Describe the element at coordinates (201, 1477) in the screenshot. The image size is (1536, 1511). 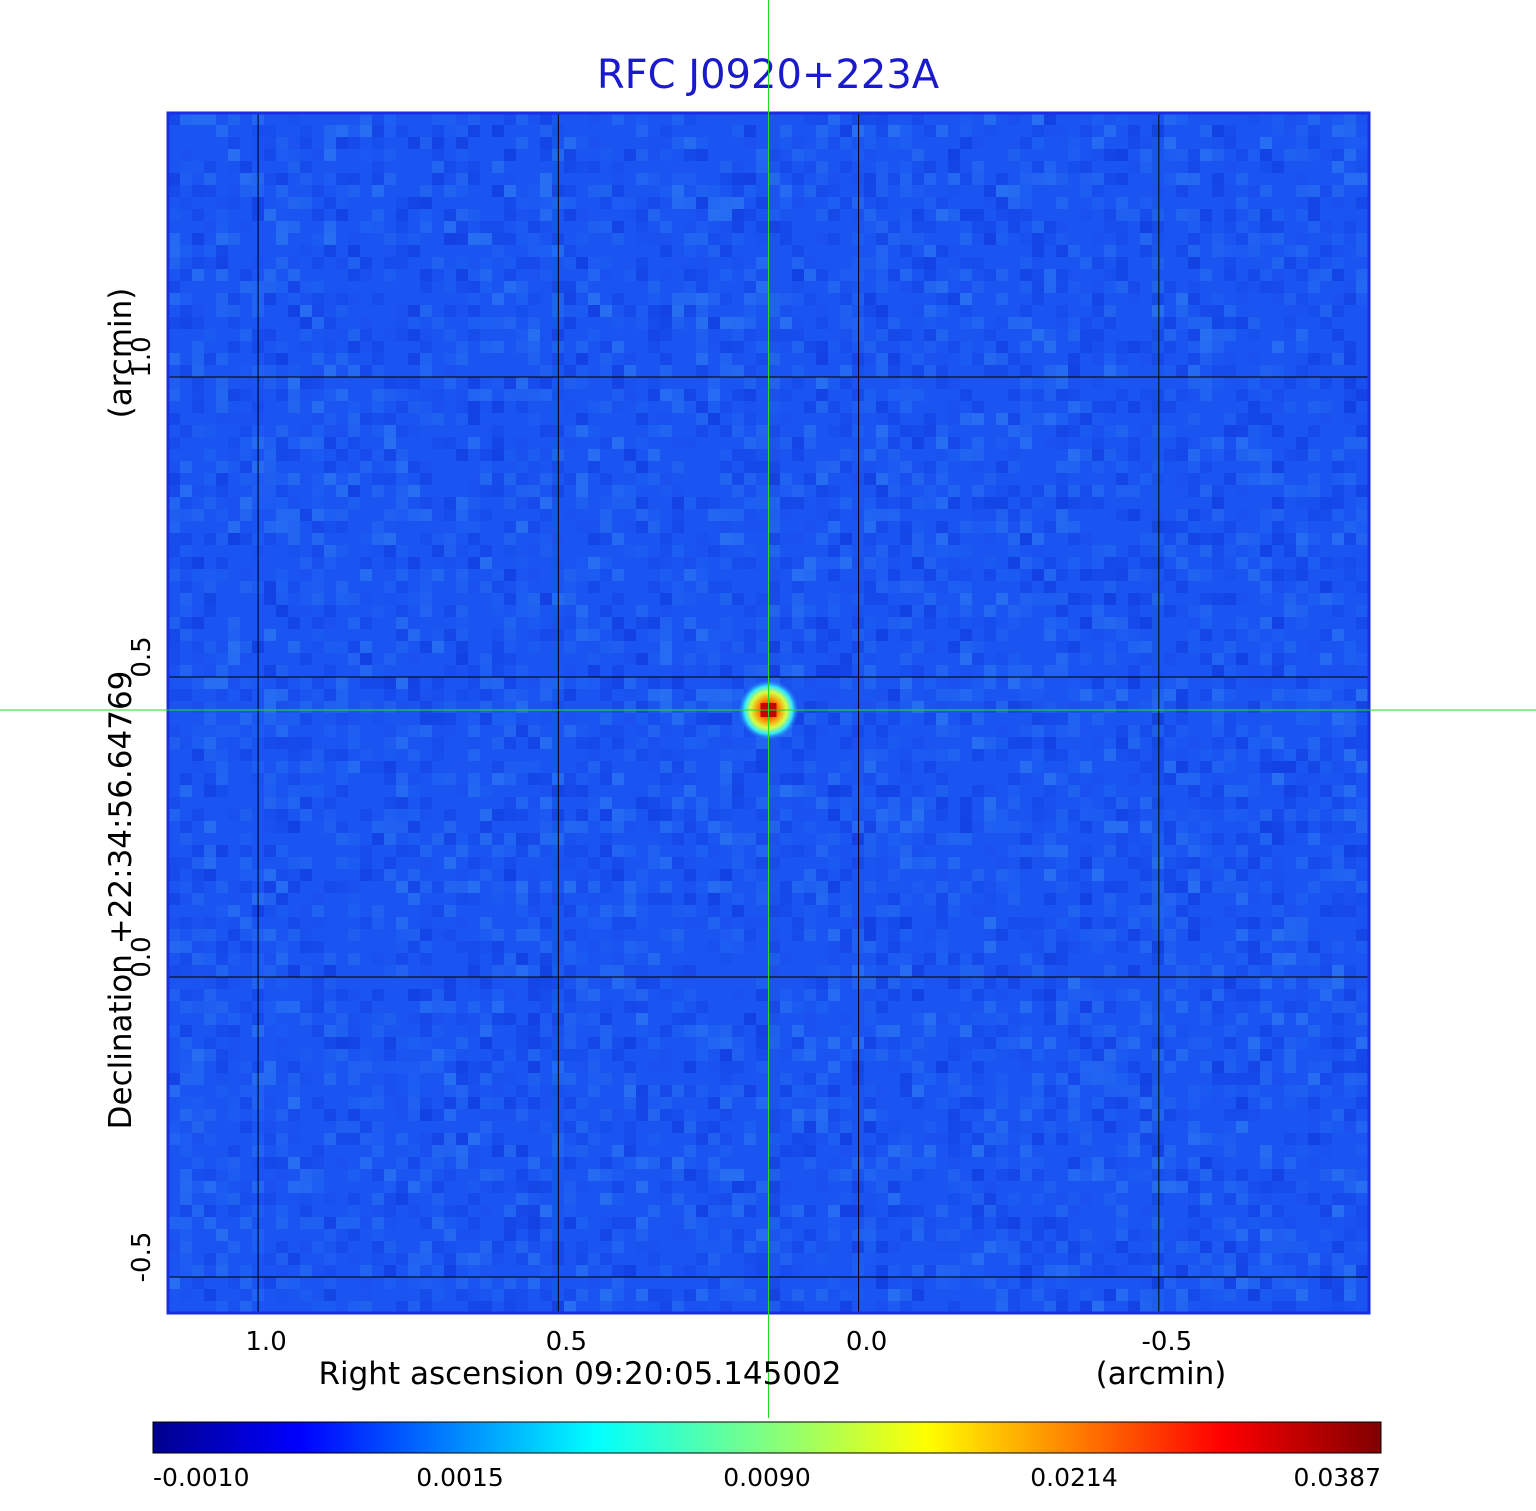
I see `colorbar-tick-label: -0.0010` at that location.